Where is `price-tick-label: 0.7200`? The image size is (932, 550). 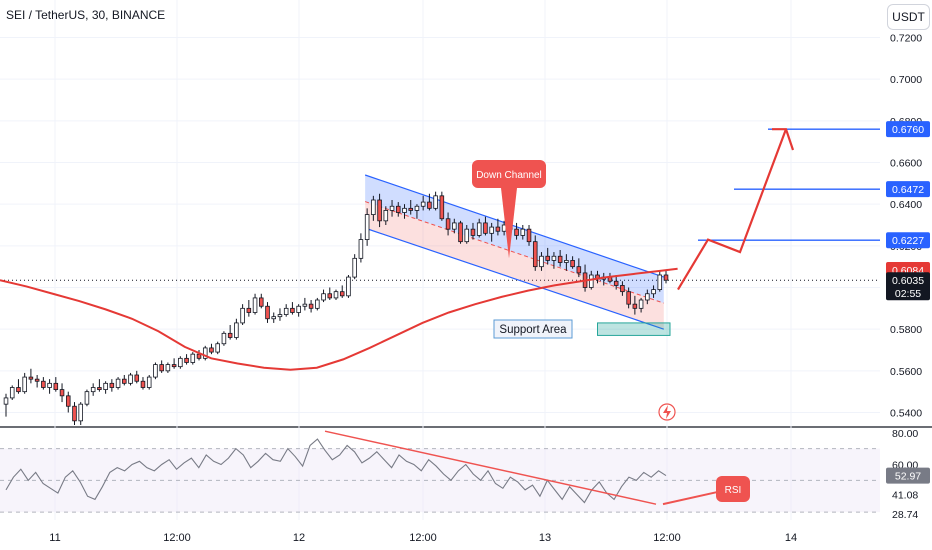
price-tick-label: 0.7200 is located at coordinates (906, 39).